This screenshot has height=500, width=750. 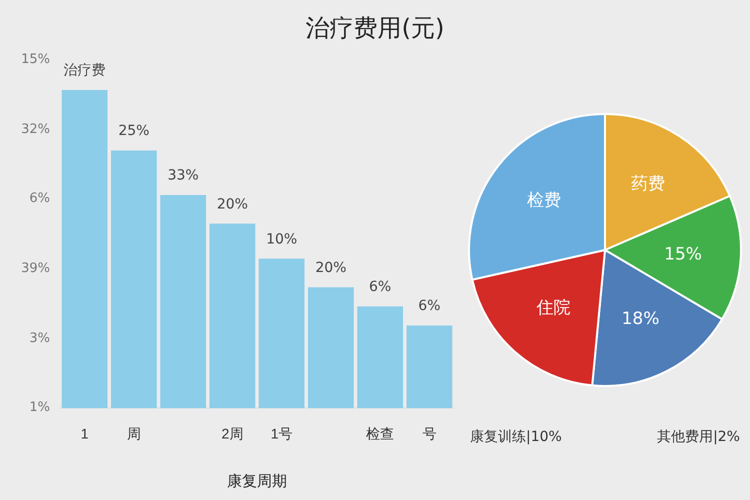 What do you see at coordinates (683, 254) in the screenshot?
I see `data-label: 15%` at bounding box center [683, 254].